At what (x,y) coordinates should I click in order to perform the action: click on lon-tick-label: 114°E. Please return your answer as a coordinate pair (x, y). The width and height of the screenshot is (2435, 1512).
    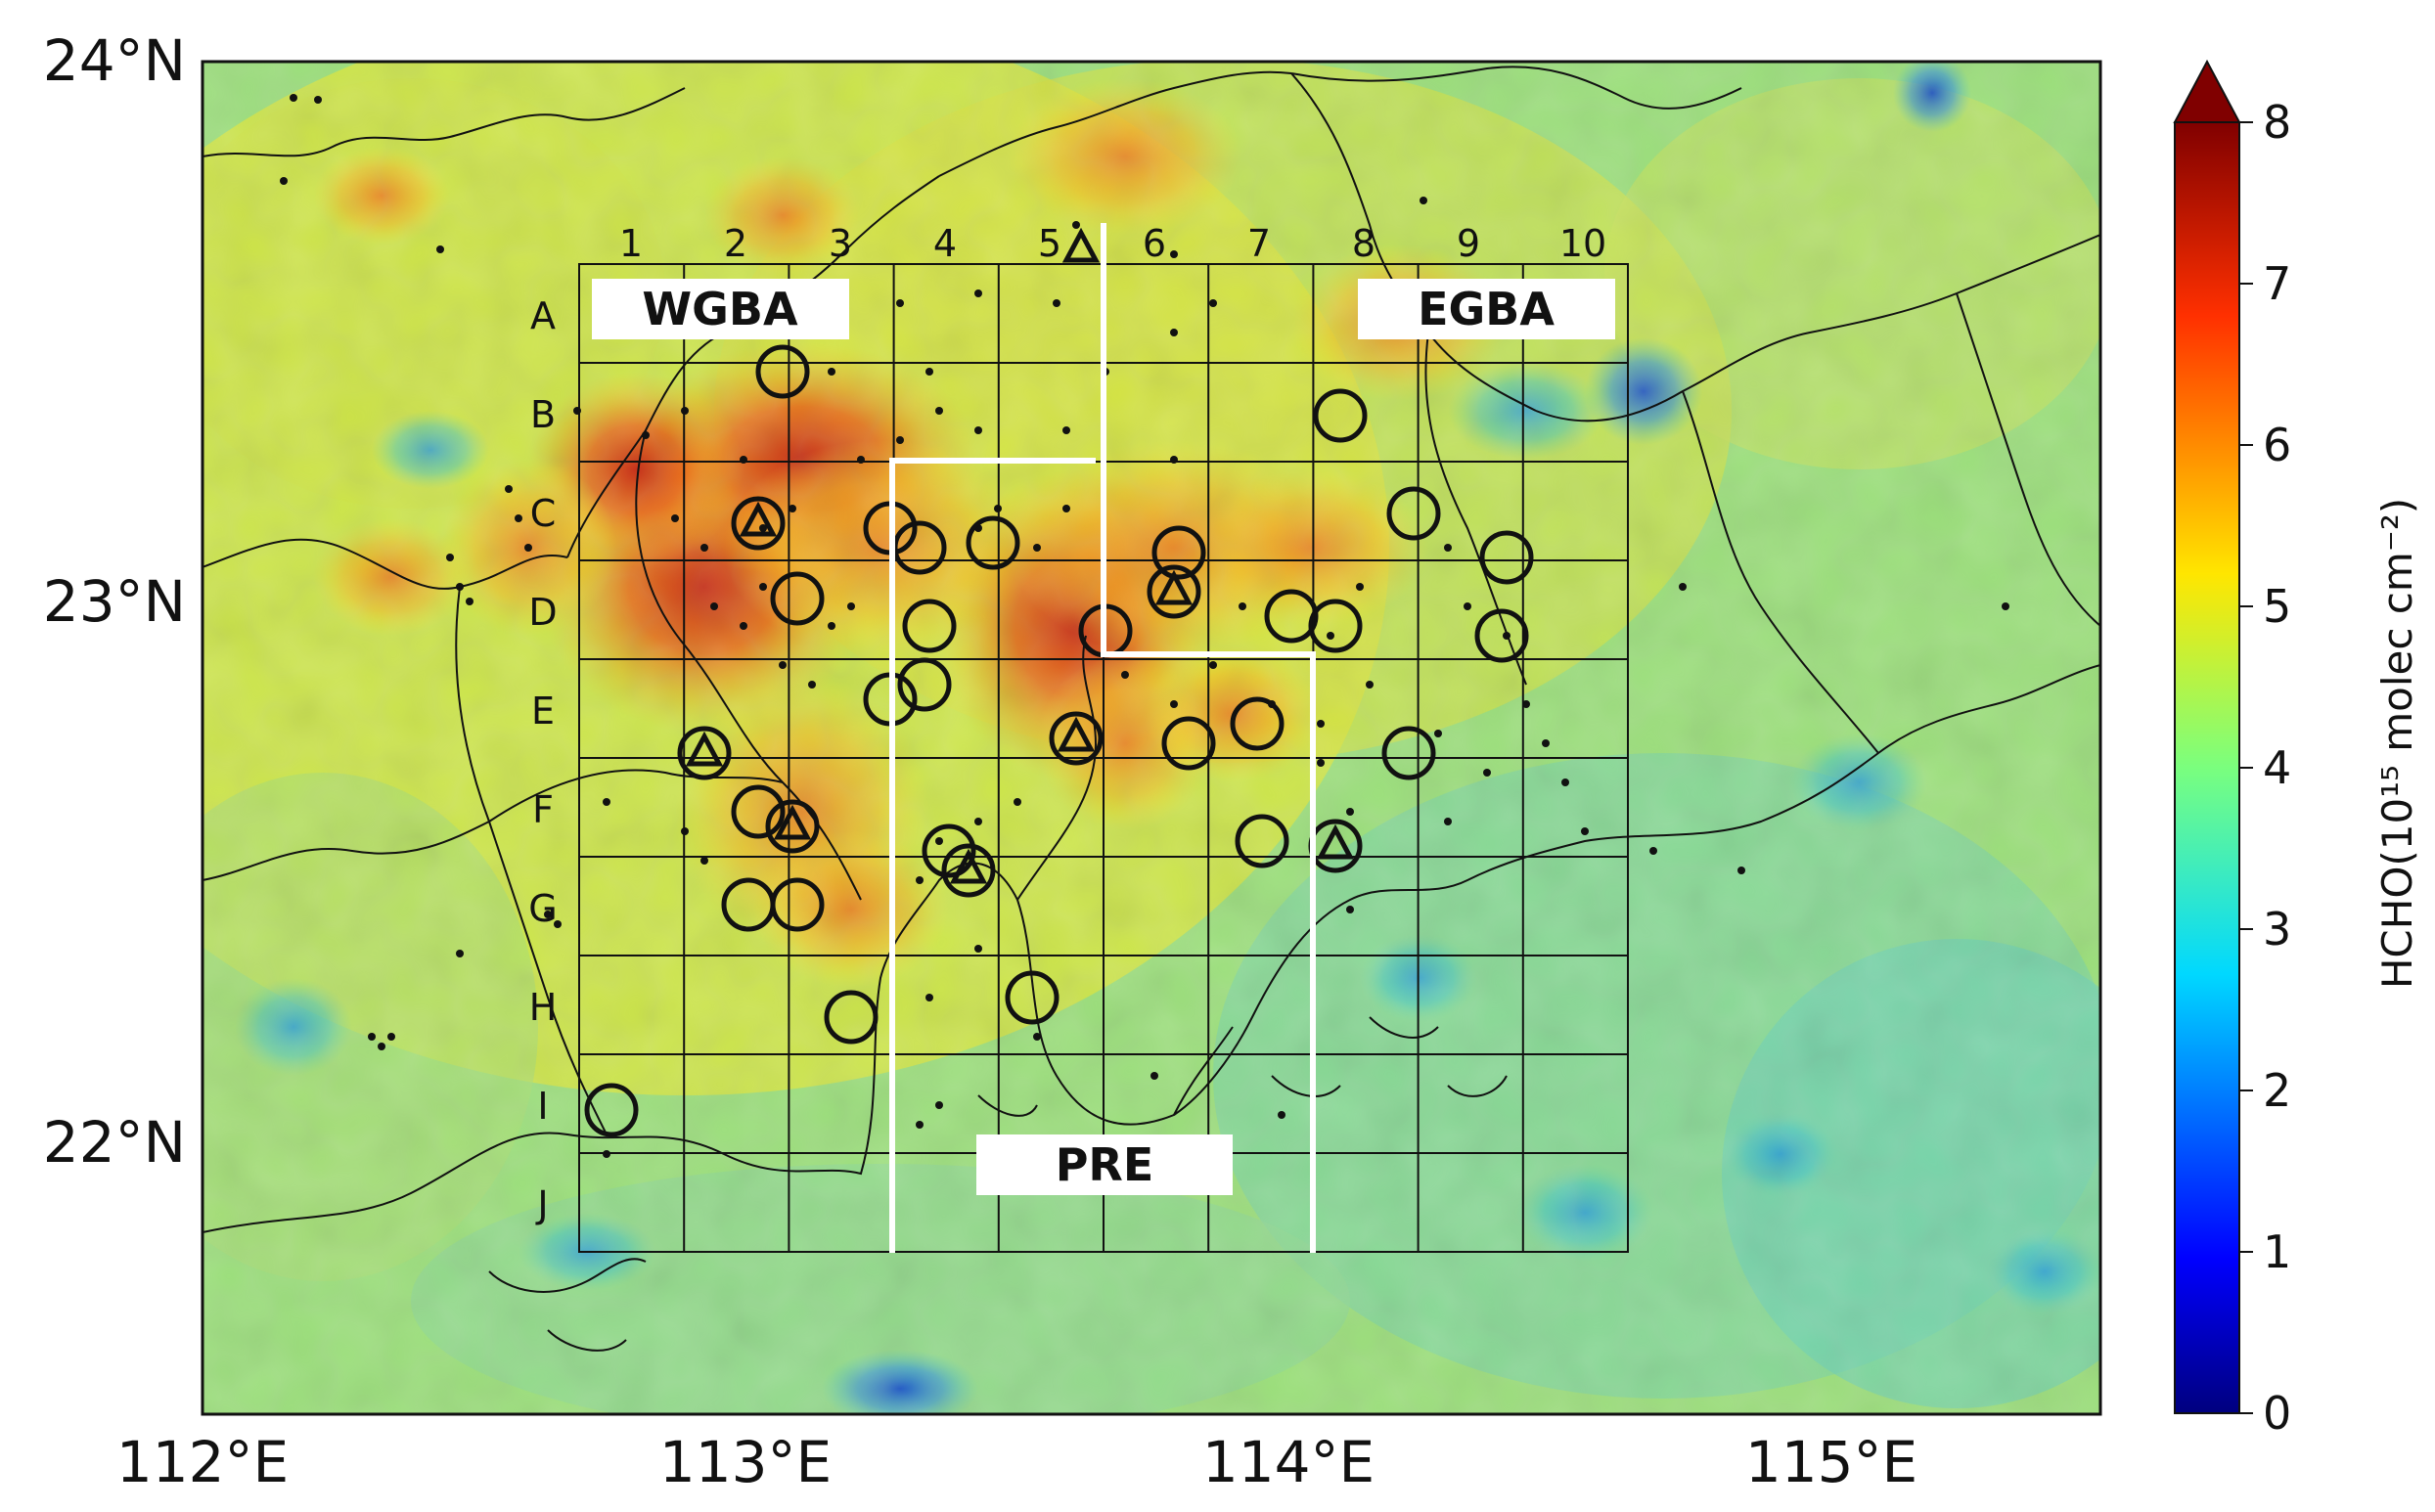
    Looking at the image, I should click on (1289, 1462).